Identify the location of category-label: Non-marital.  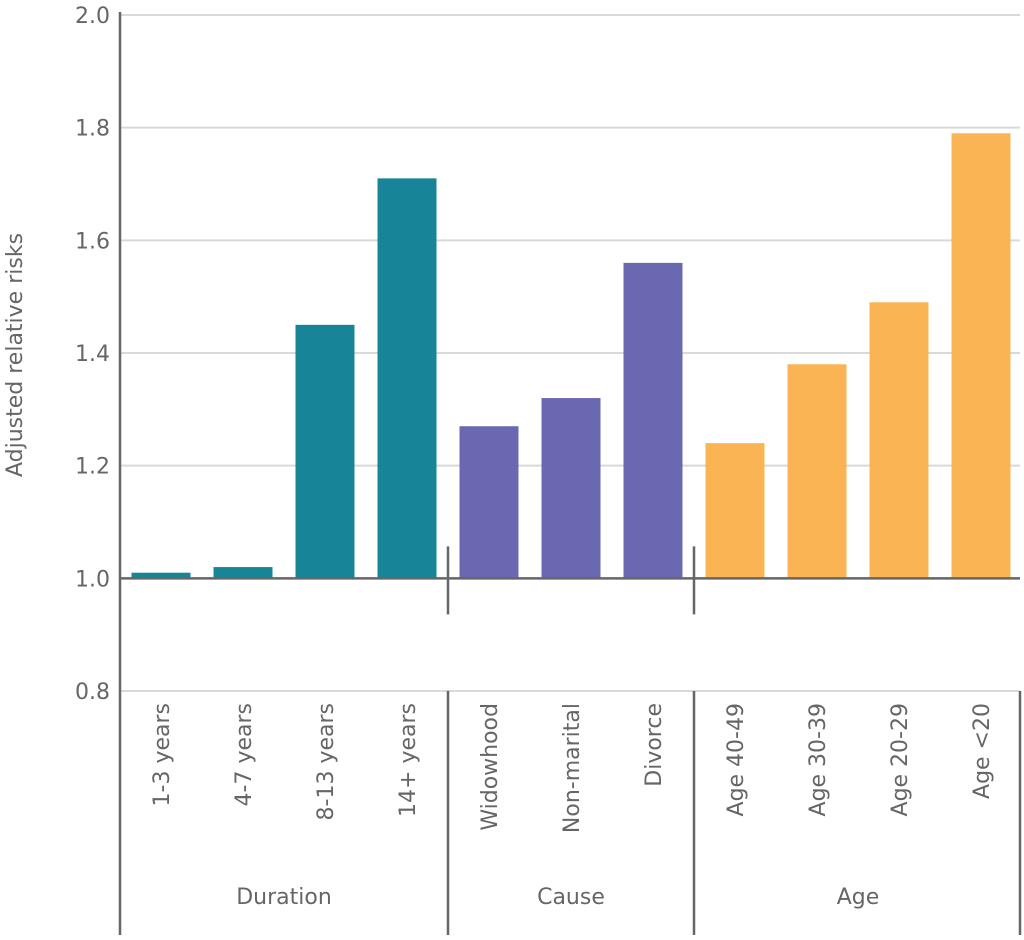
(572, 768).